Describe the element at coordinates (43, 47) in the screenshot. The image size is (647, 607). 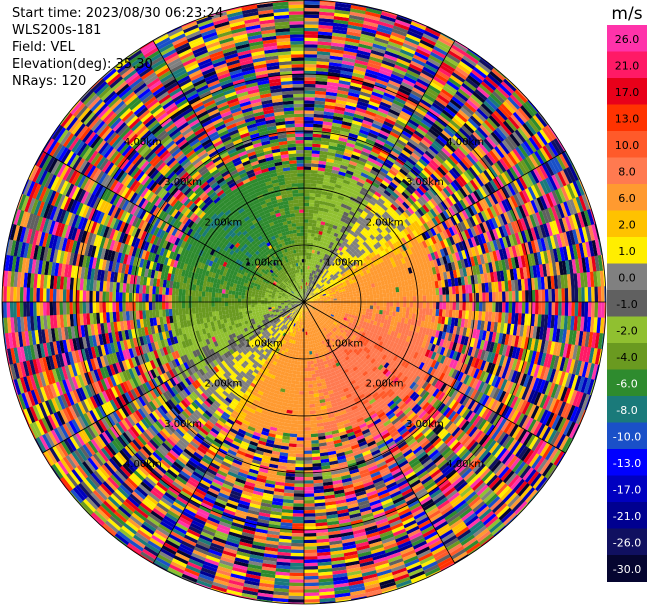
I see `field-text: Field: VEL` at that location.